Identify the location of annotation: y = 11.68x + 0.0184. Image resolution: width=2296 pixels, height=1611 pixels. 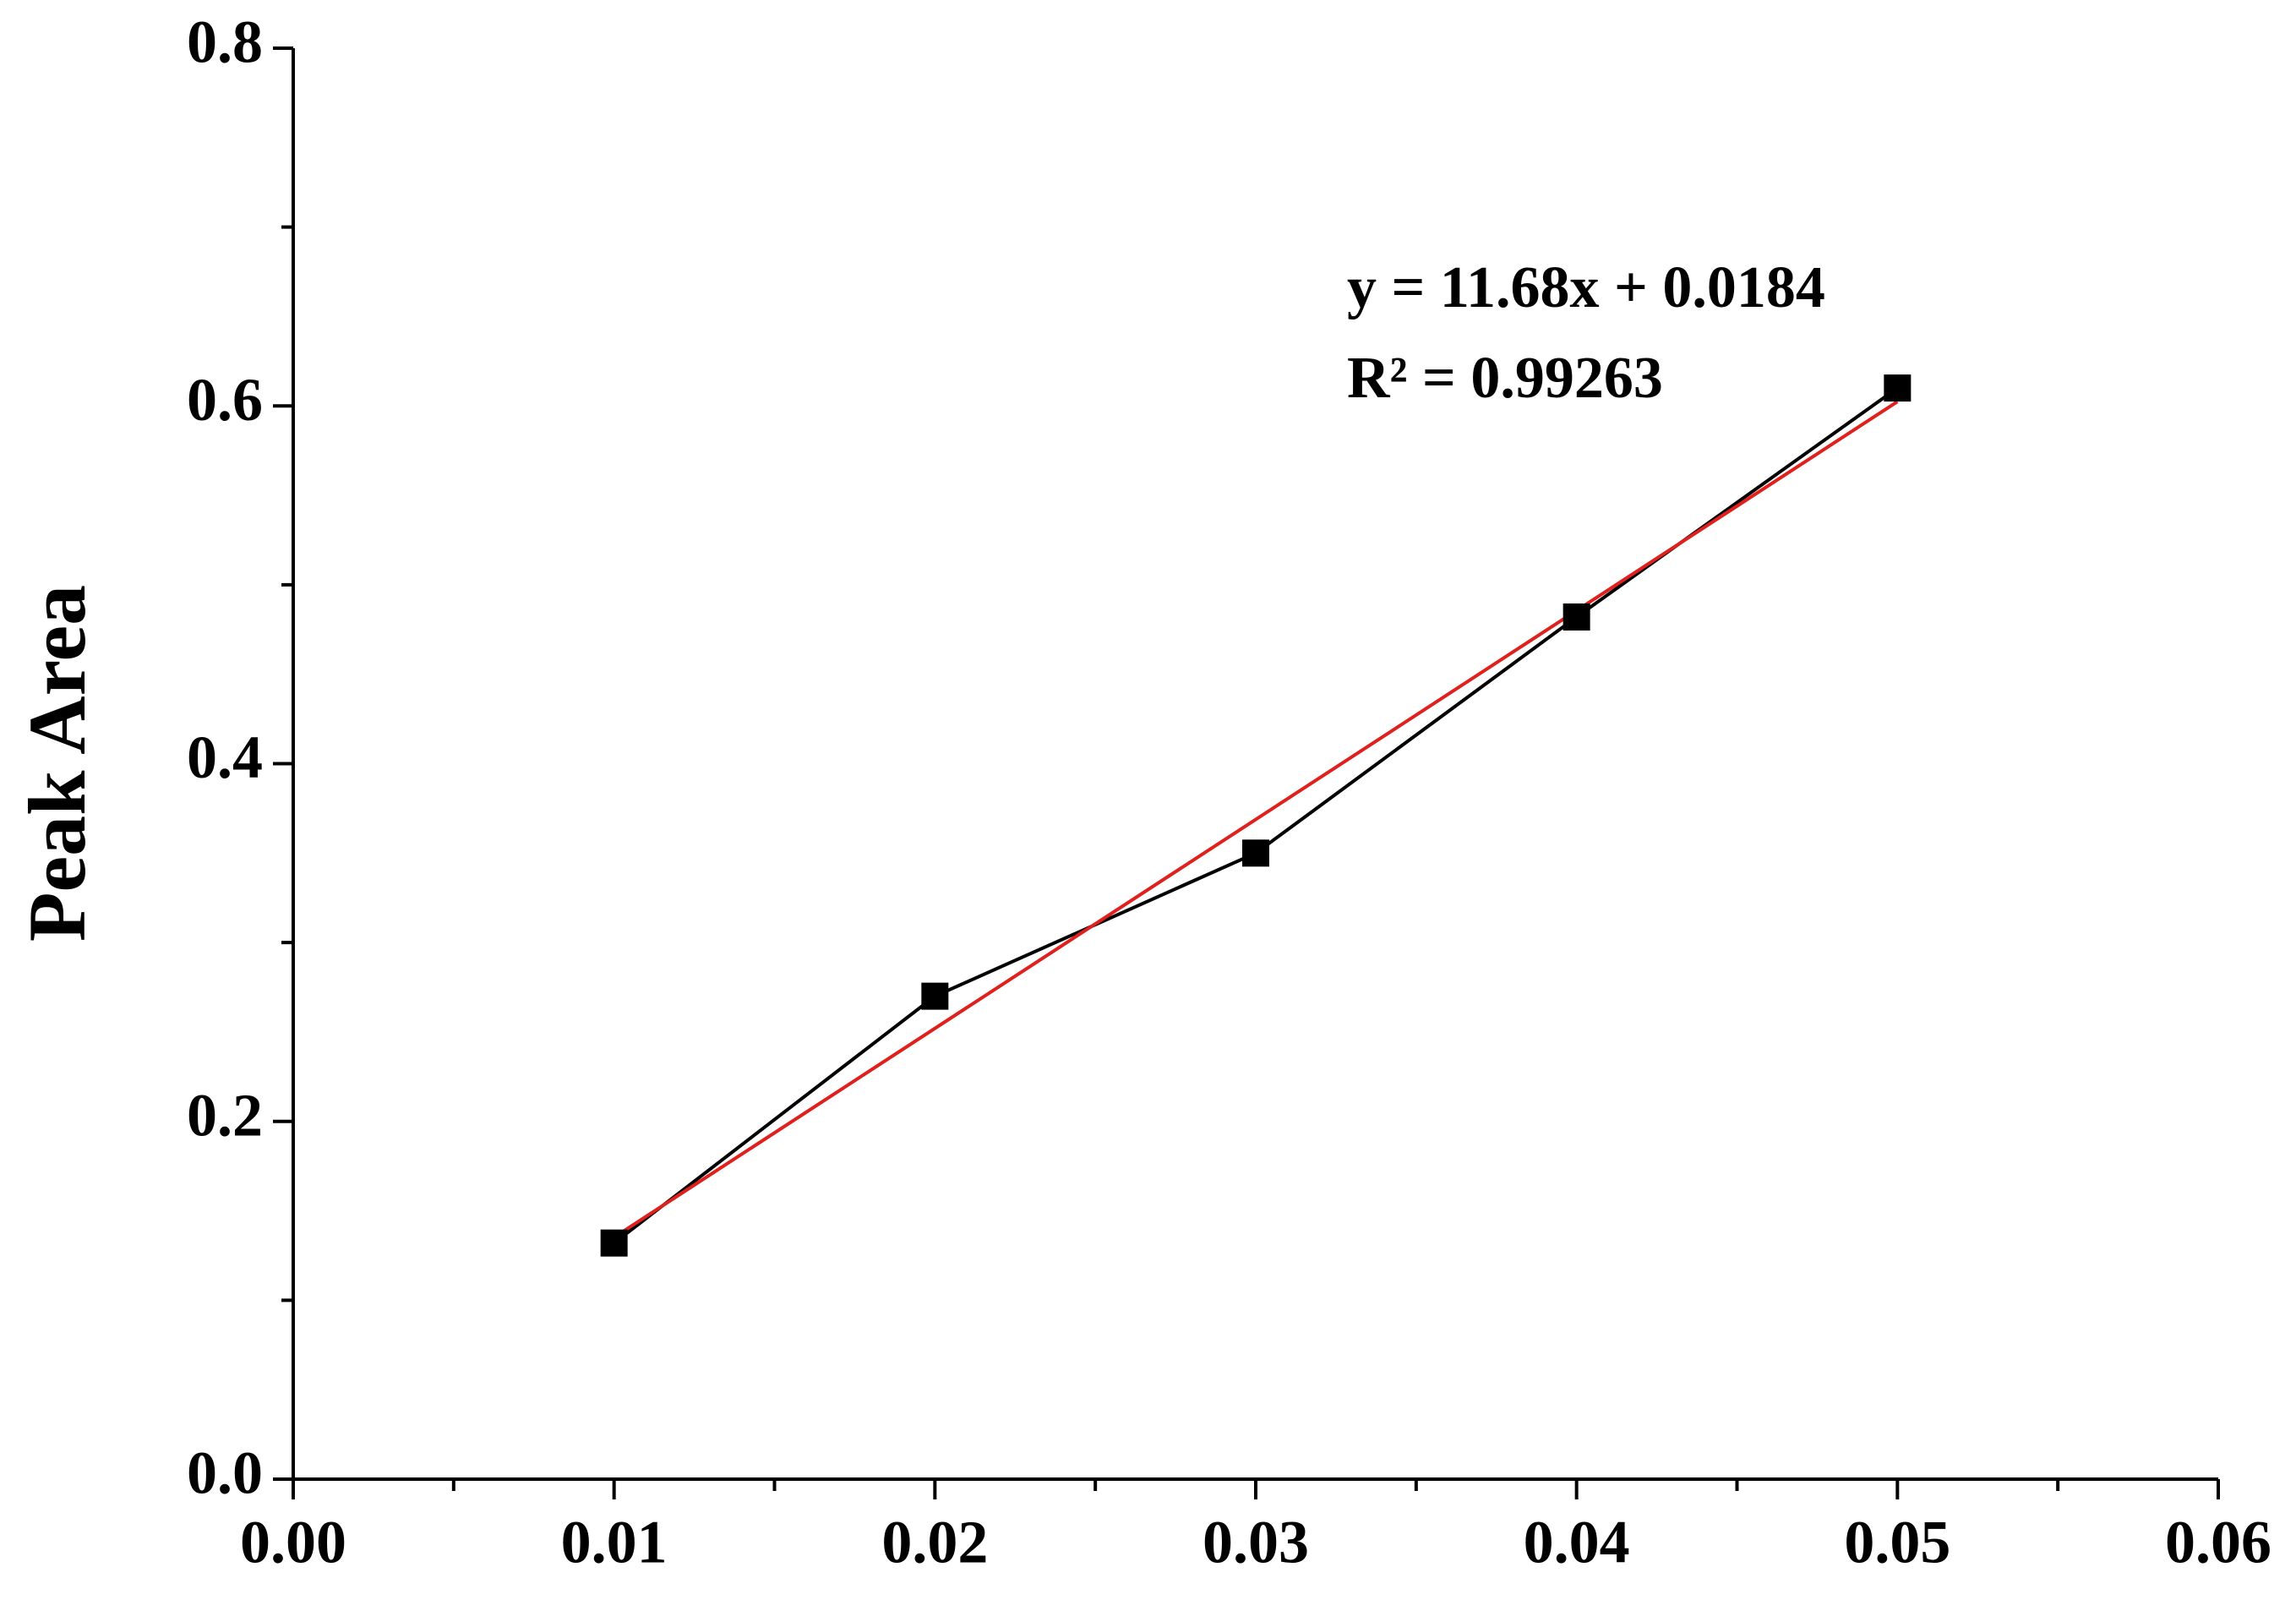
(1586, 287).